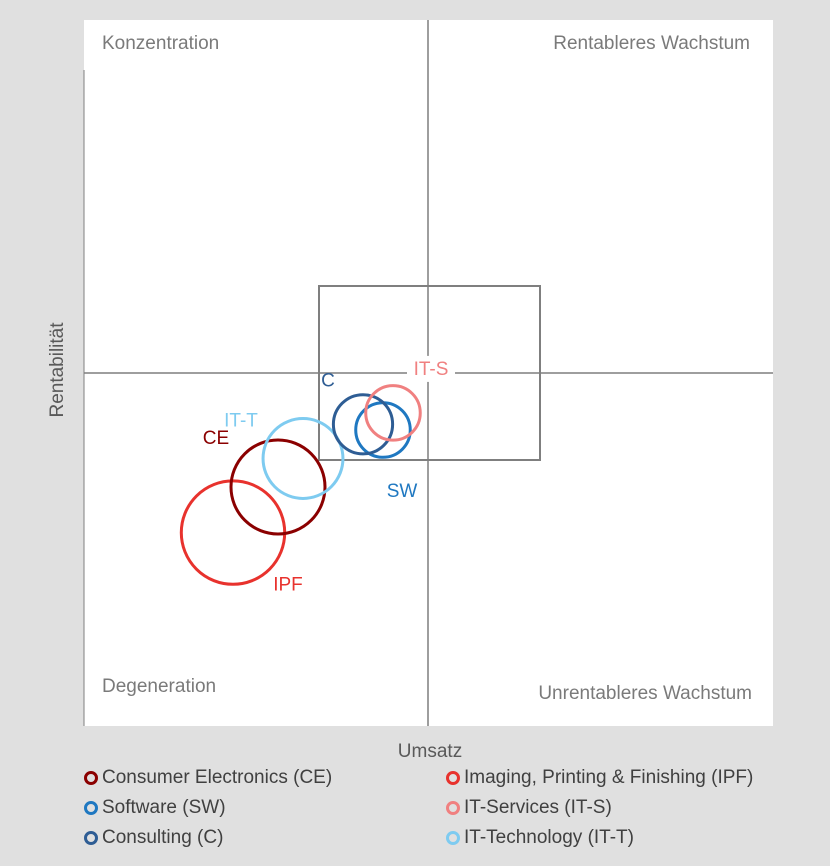  What do you see at coordinates (651, 43) in the screenshot?
I see `quadrant-label-top-right: Rentableres Wachstum` at bounding box center [651, 43].